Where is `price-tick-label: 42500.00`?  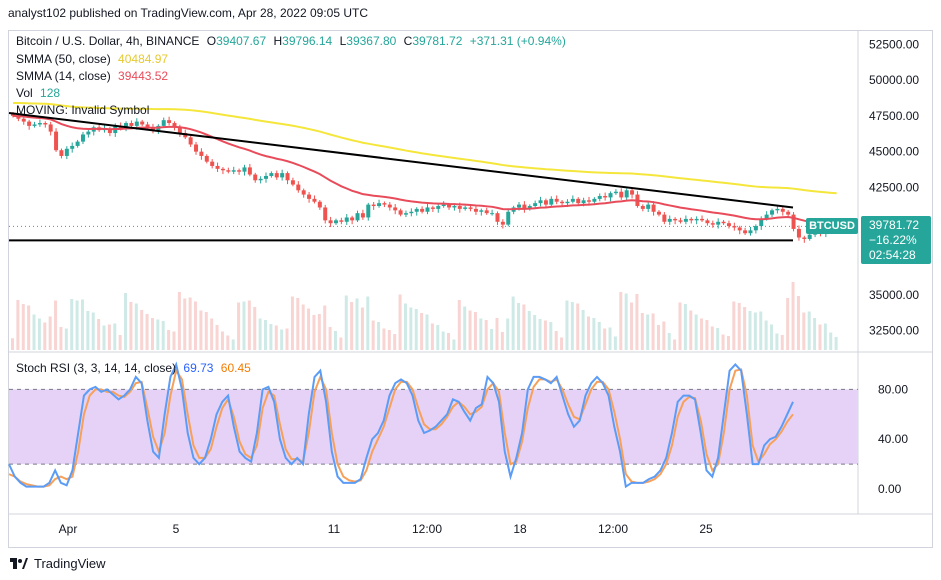 price-tick-label: 42500.00 is located at coordinates (894, 187).